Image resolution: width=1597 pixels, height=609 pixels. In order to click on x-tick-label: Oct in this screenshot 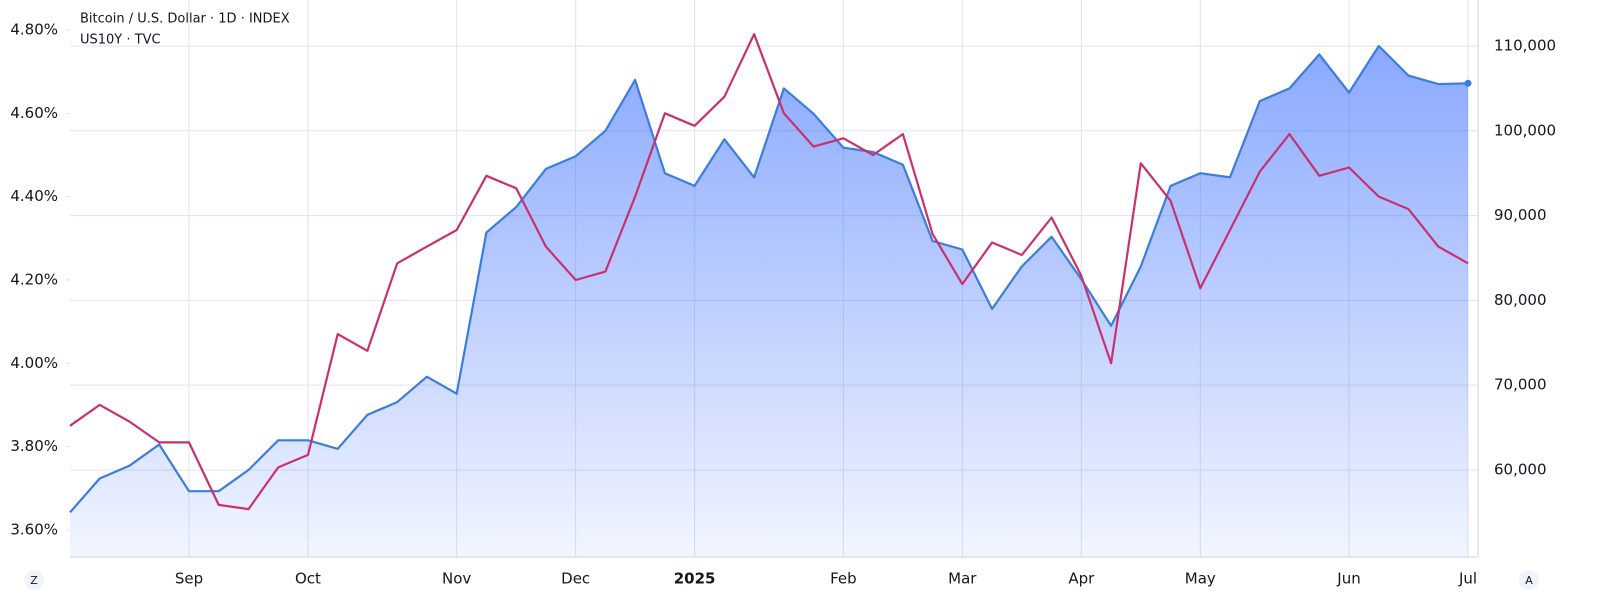, I will do `click(308, 579)`.